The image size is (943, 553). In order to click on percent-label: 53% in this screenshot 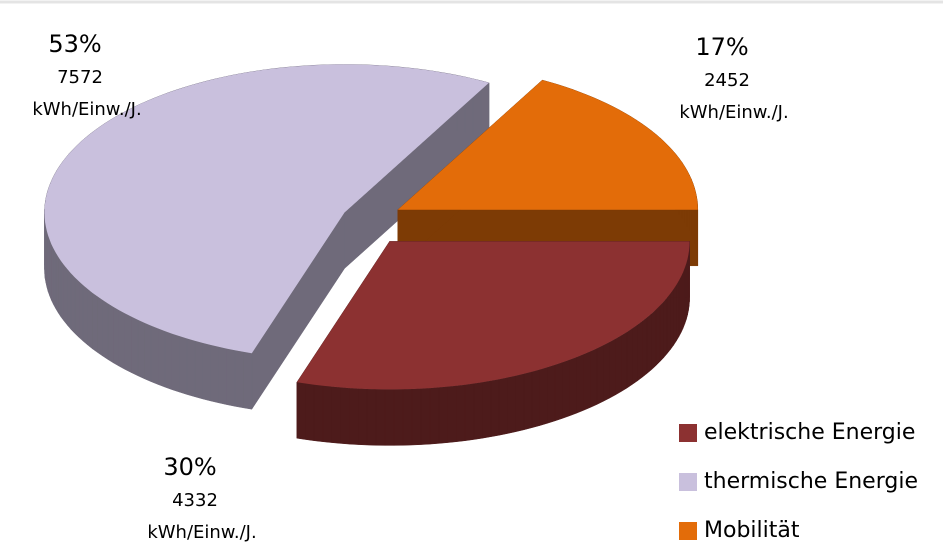, I will do `click(74, 44)`.